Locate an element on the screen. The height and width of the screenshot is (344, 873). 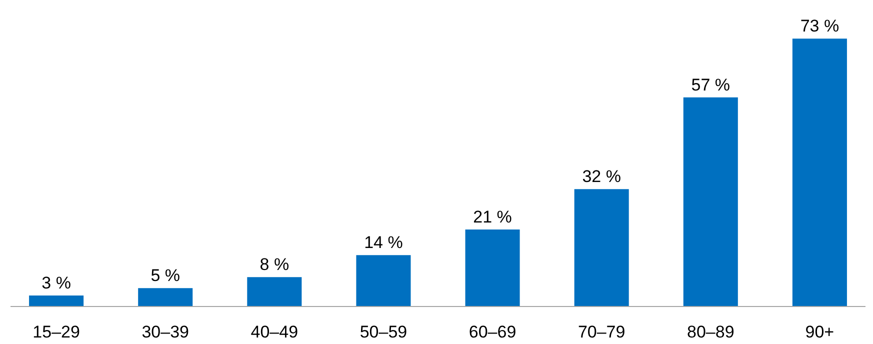
x-tick-label: 40–49 is located at coordinates (274, 332).